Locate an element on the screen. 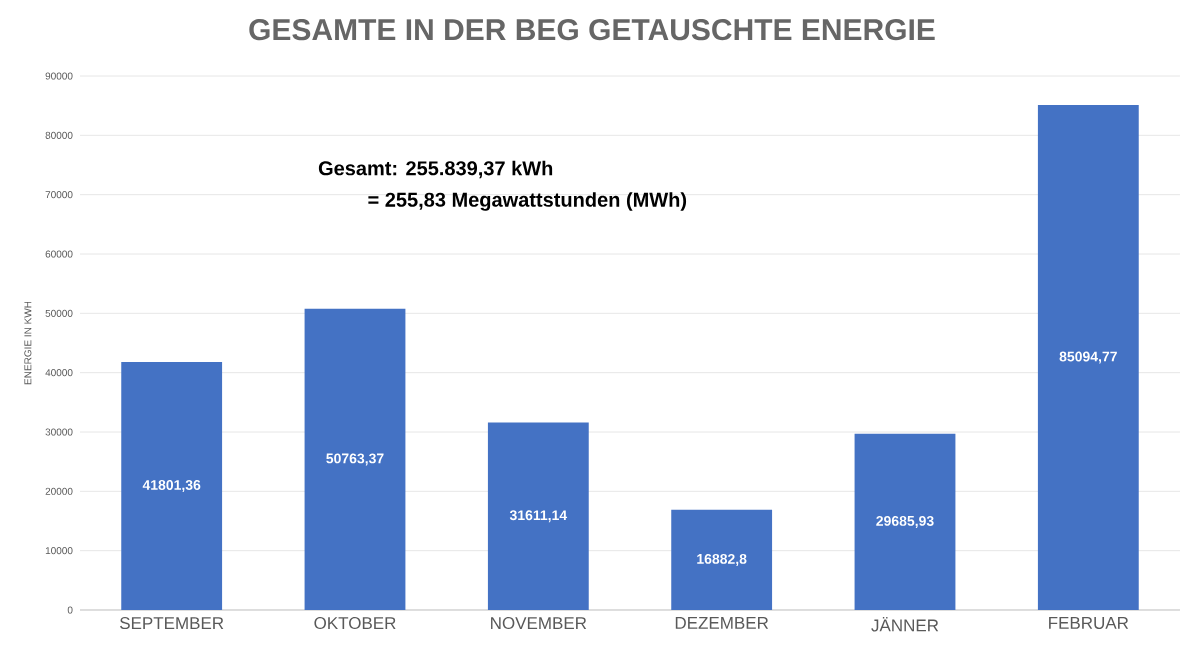 The height and width of the screenshot is (666, 1184). x-tick-label: FEBRUAR is located at coordinates (1089, 623).